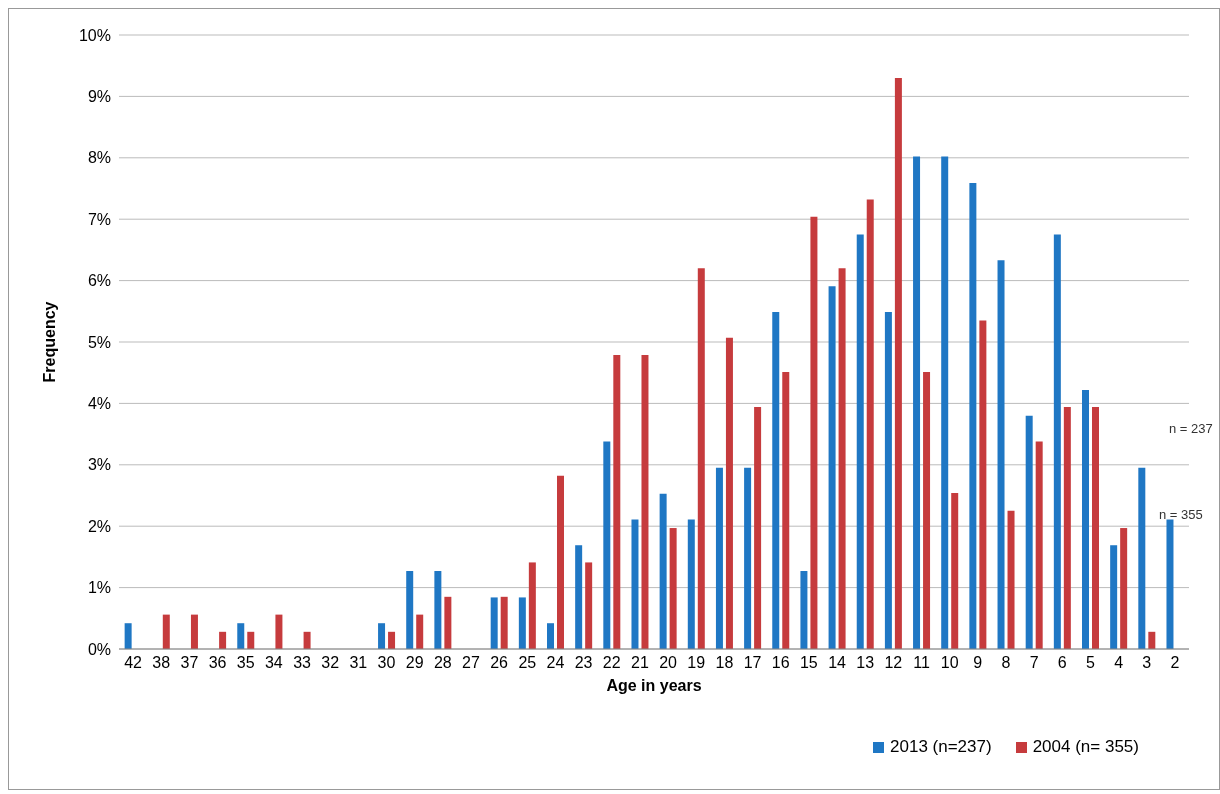 The width and height of the screenshot is (1220, 794). I want to click on x-tick-label: 2, so click(1175, 663).